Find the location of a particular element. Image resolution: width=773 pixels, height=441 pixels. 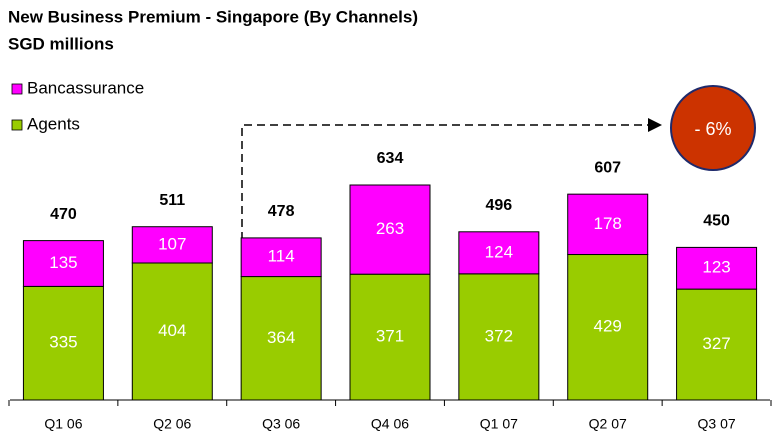

value-label: 178 is located at coordinates (608, 223).